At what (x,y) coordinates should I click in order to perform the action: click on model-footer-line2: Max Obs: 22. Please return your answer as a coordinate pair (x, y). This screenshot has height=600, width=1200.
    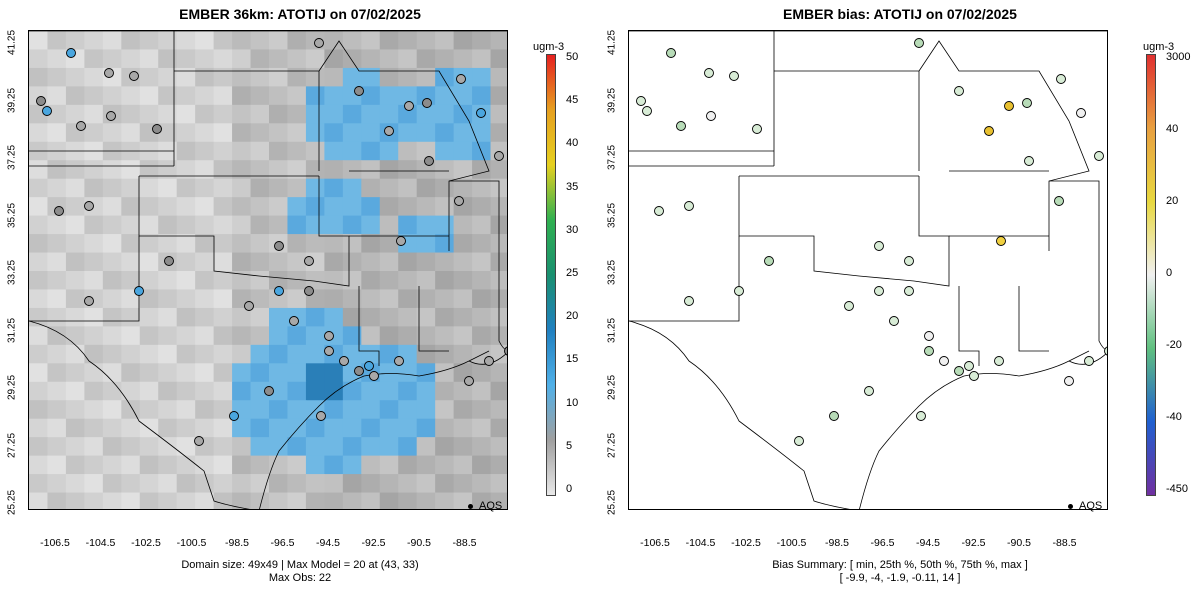
    Looking at the image, I should click on (300, 578).